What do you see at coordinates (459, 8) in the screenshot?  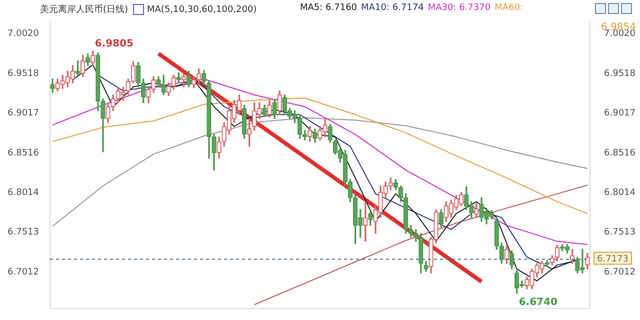 I see `text: MA30: 6.7370` at bounding box center [459, 8].